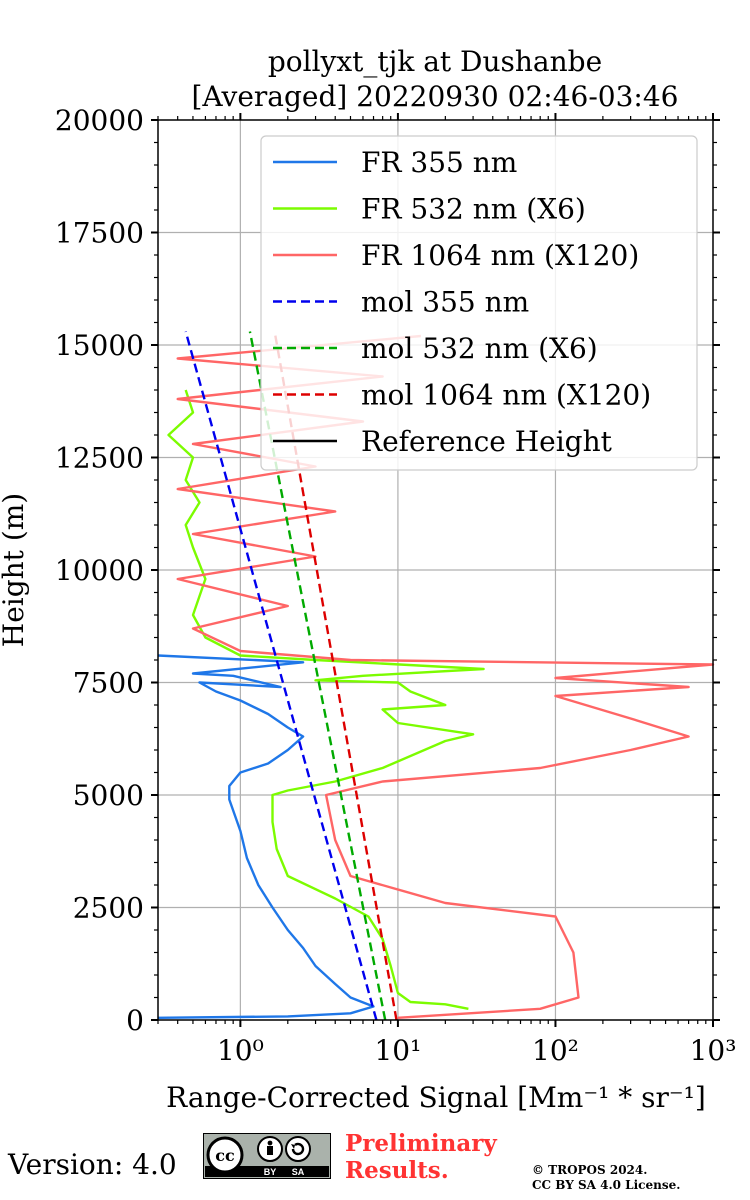 The image size is (750, 1200). I want to click on version-label: Version: 4.0, so click(92, 1164).